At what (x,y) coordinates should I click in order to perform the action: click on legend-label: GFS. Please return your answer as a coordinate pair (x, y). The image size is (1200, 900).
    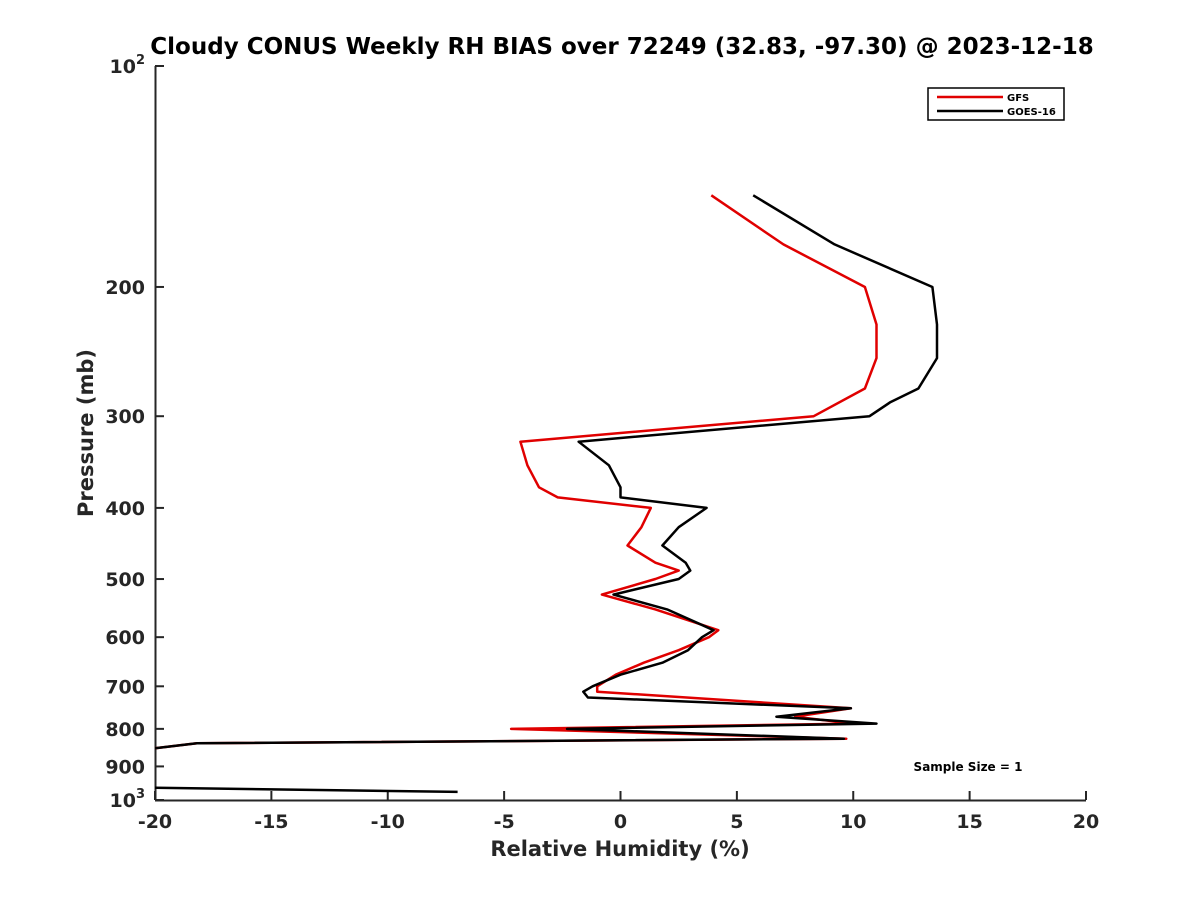
    Looking at the image, I should click on (1018, 98).